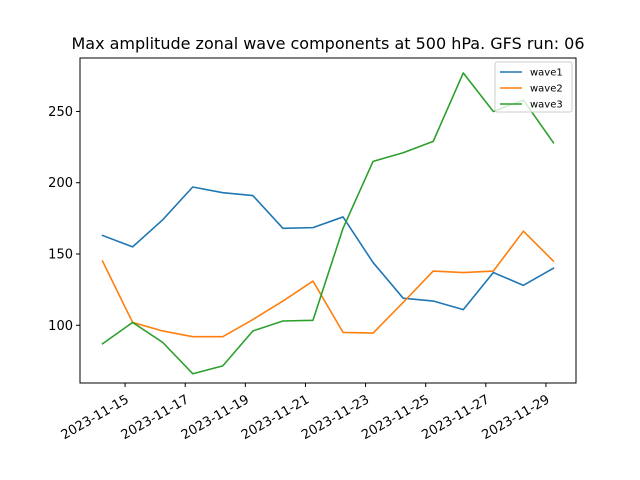  Describe the element at coordinates (215, 417) in the screenshot. I see `x-tick-label: 2023-11-19` at that location.